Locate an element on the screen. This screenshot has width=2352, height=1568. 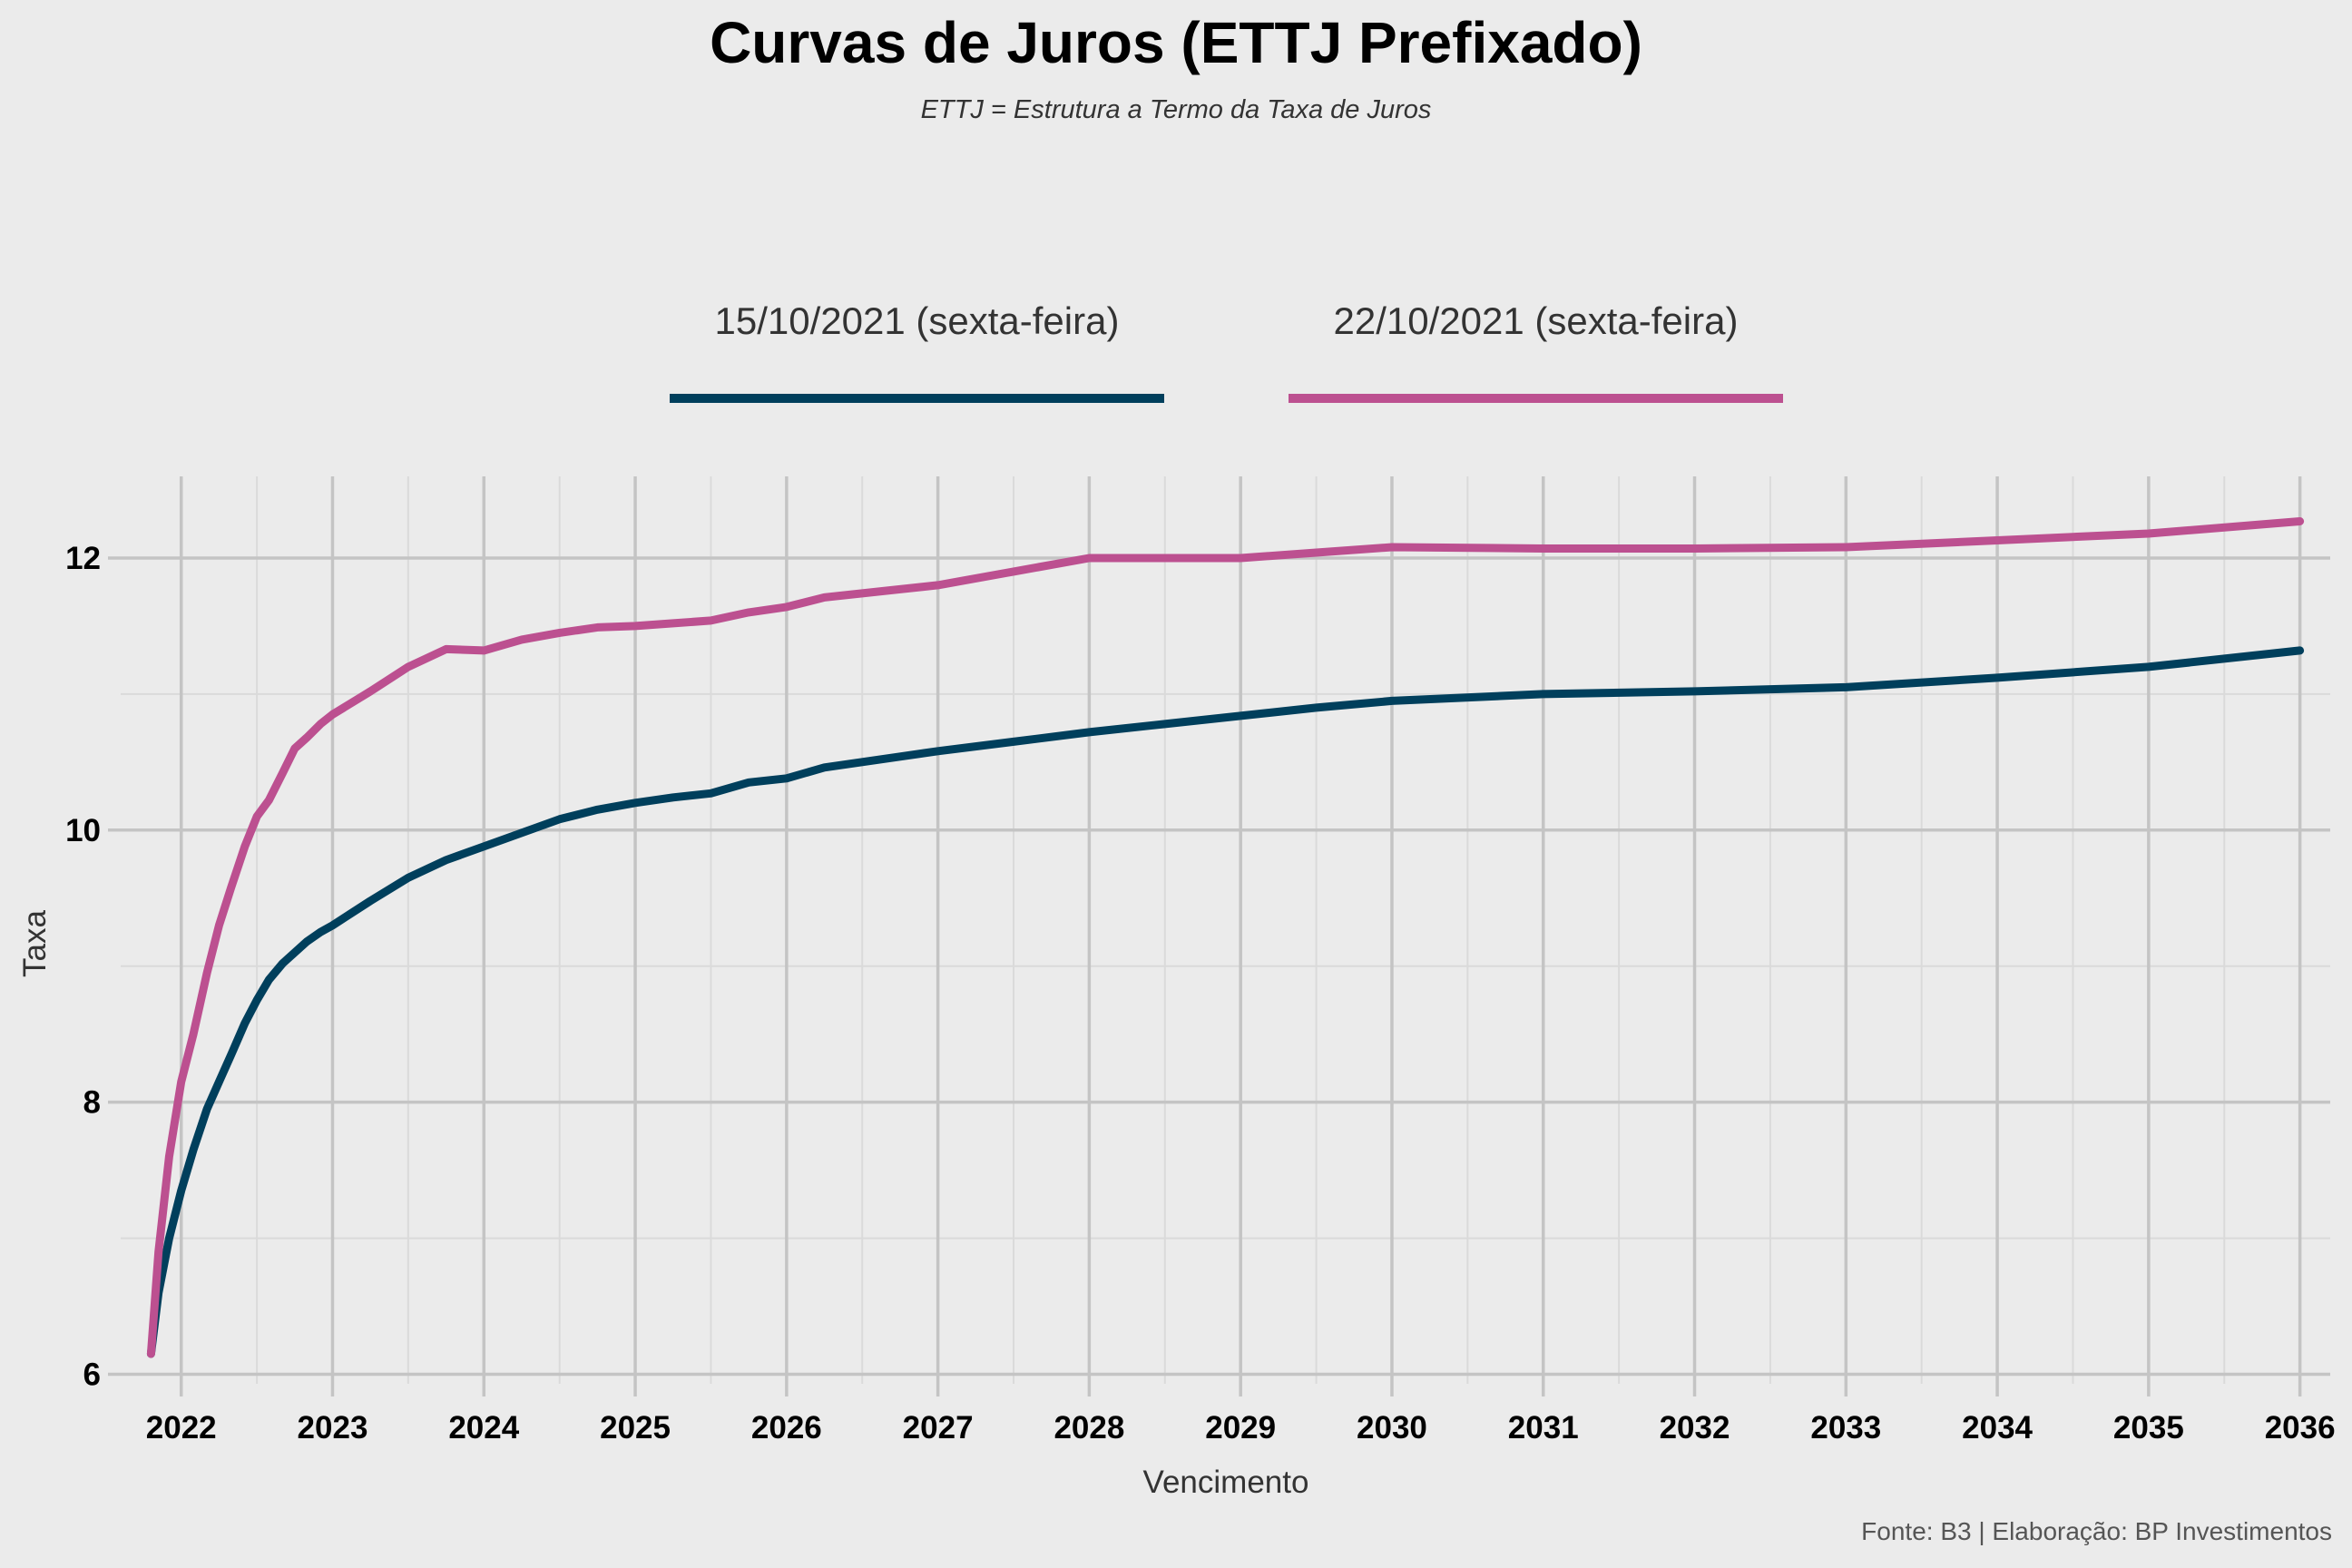
x-tick-label: 2025 is located at coordinates (635, 1428).